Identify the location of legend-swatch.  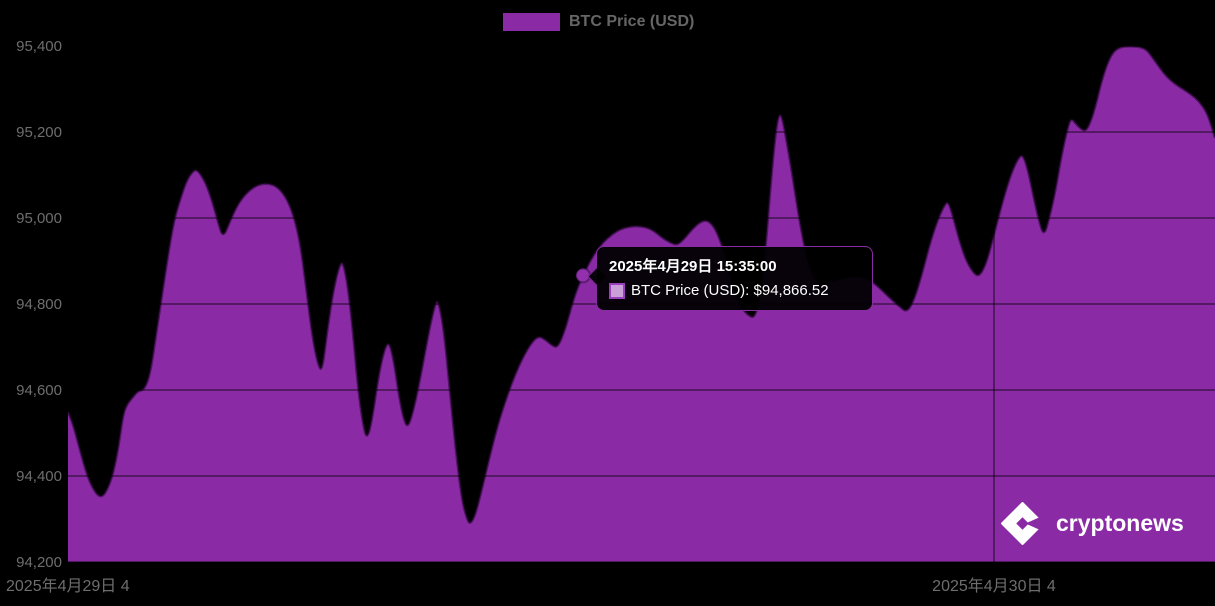
(531, 22).